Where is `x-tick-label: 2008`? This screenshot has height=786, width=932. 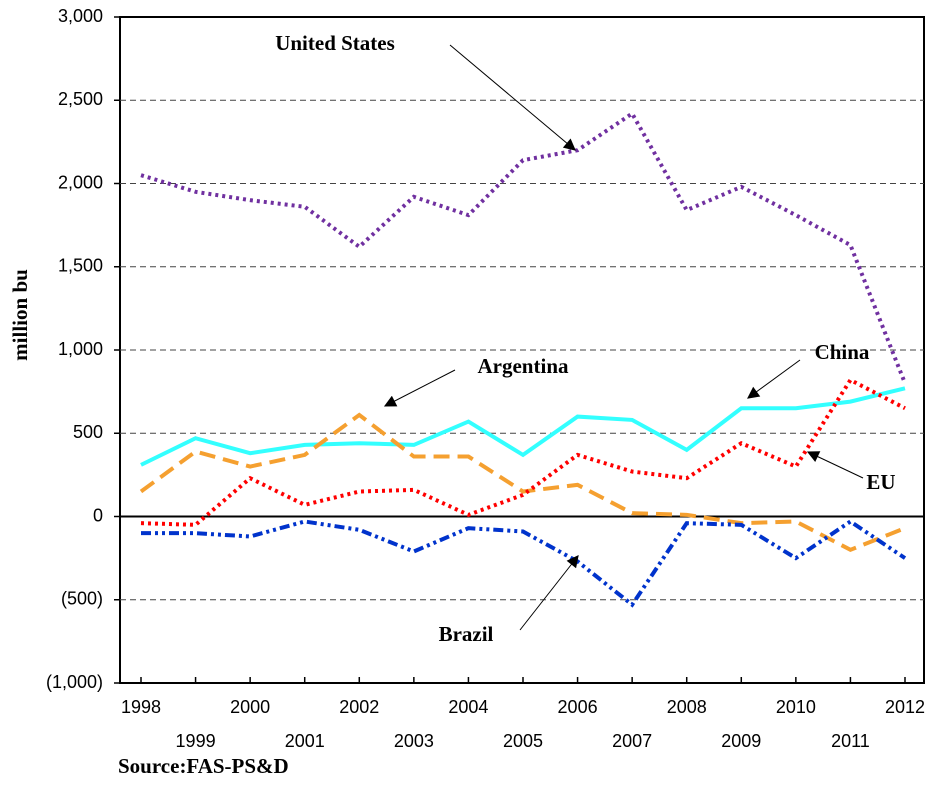 x-tick-label: 2008 is located at coordinates (687, 707).